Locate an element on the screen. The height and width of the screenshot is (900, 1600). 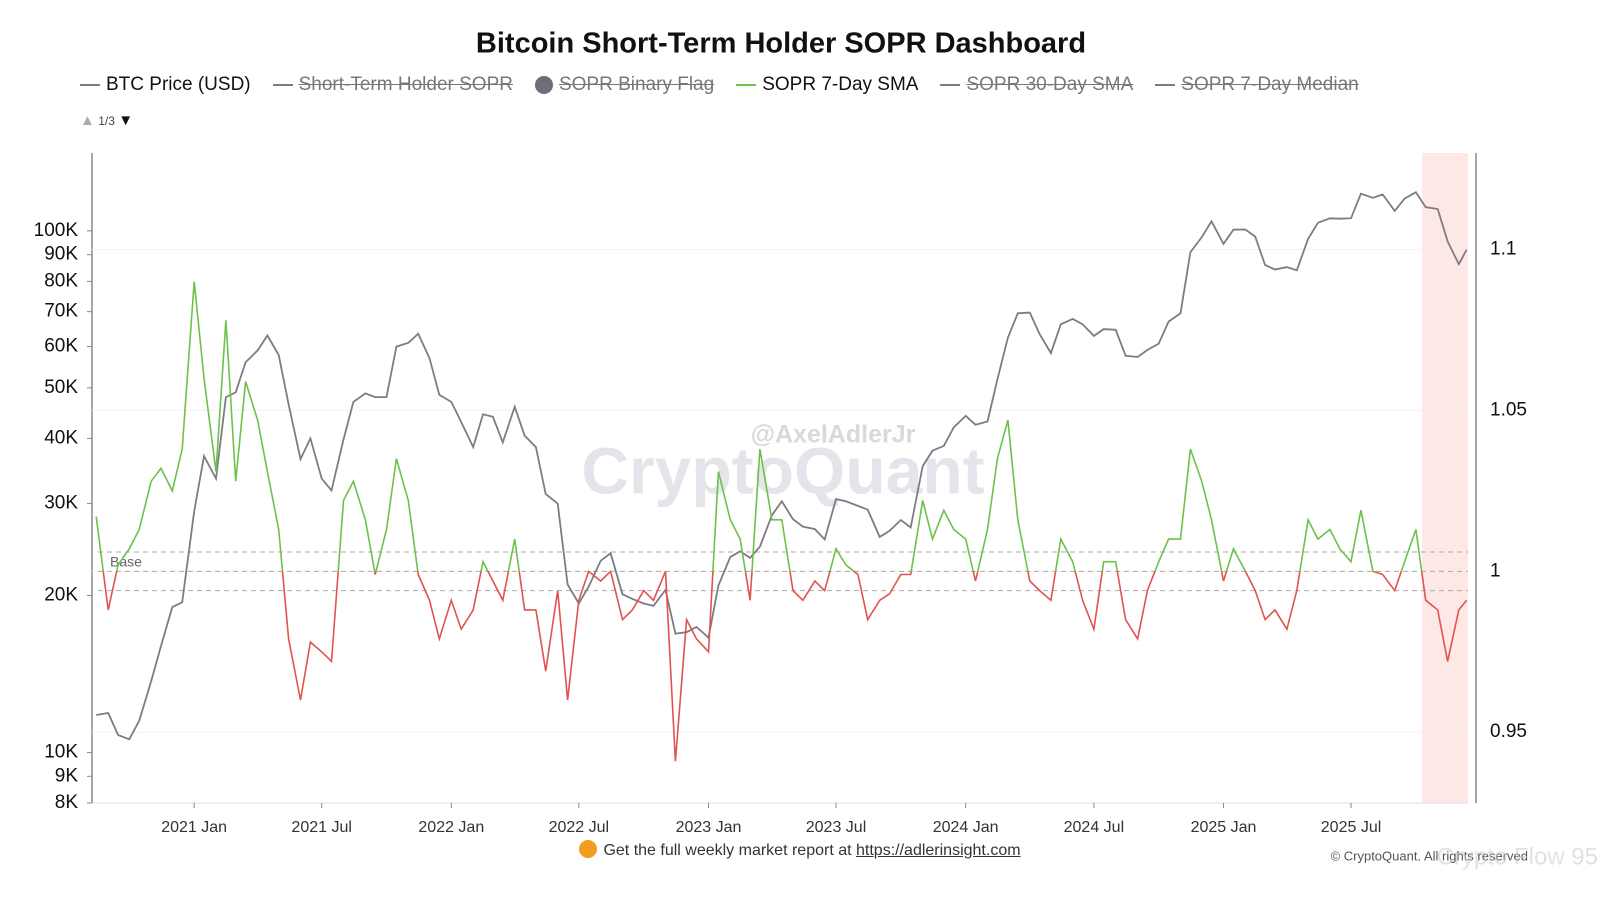
x-tick-label: 2025 Jul is located at coordinates (1351, 827).